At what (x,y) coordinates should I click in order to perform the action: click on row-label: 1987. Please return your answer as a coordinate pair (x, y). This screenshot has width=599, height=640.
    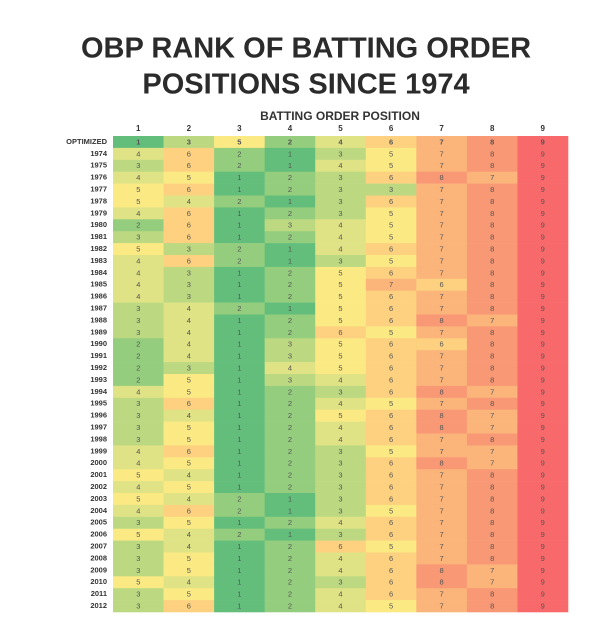
    Looking at the image, I should click on (98, 308).